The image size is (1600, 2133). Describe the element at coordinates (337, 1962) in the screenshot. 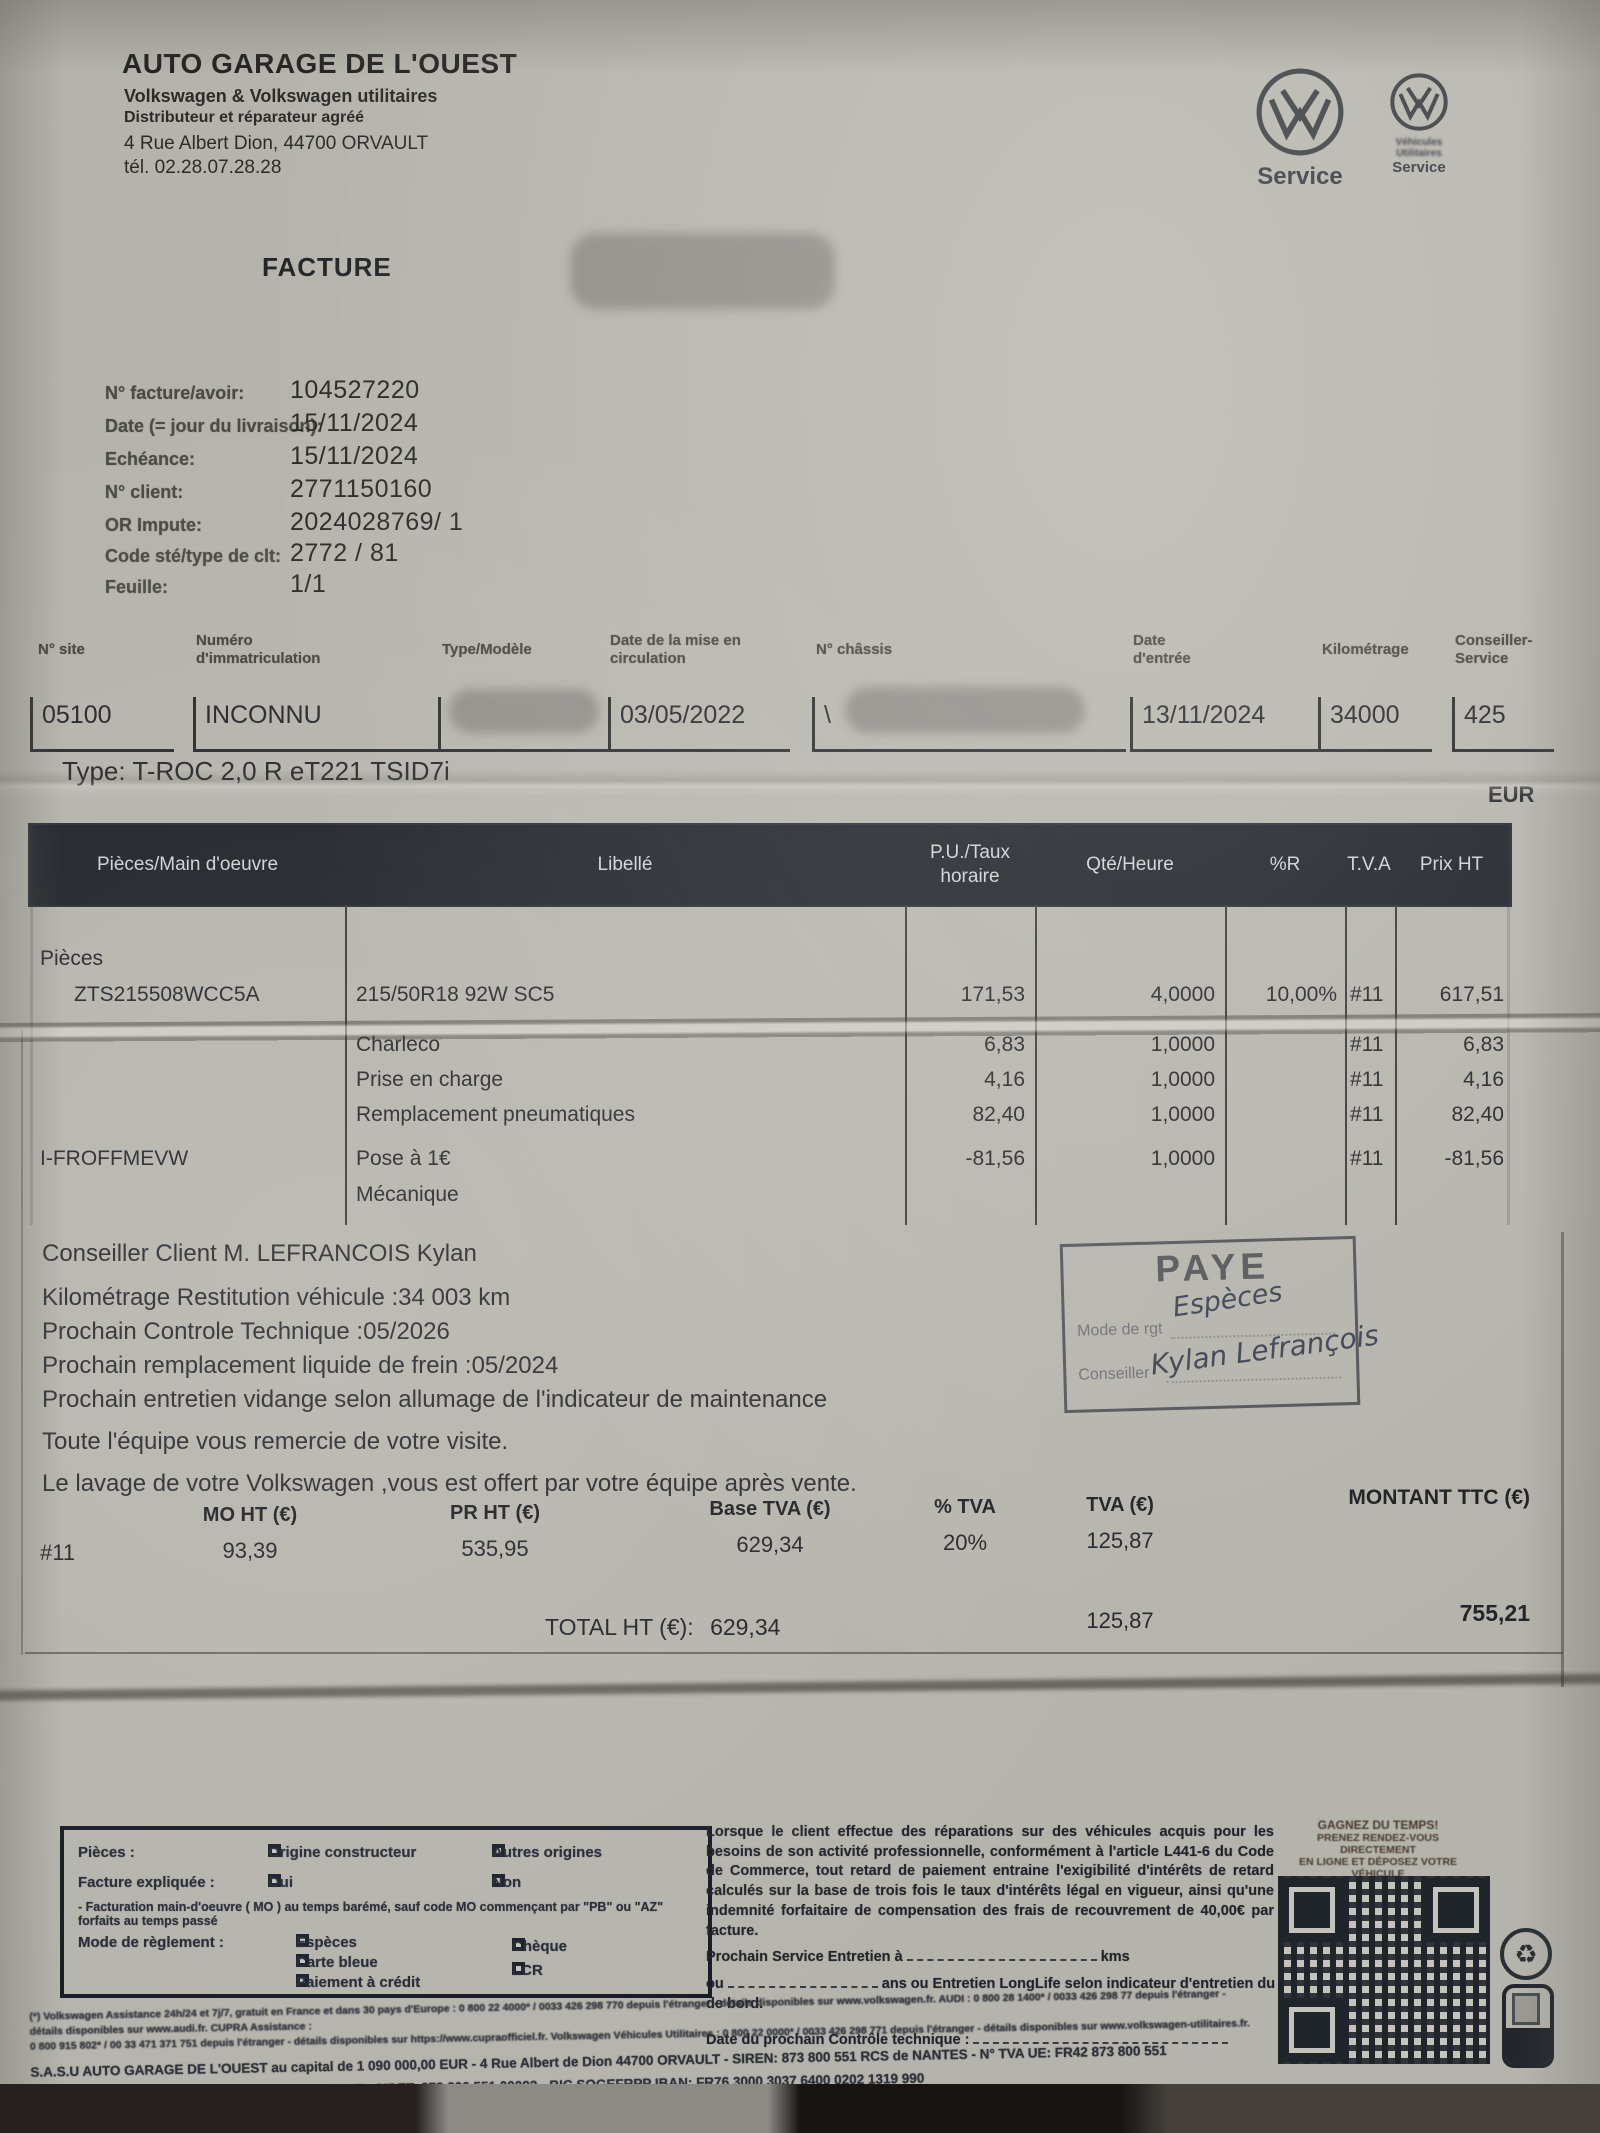

I see `checkbox-label: Carte bleue` at that location.